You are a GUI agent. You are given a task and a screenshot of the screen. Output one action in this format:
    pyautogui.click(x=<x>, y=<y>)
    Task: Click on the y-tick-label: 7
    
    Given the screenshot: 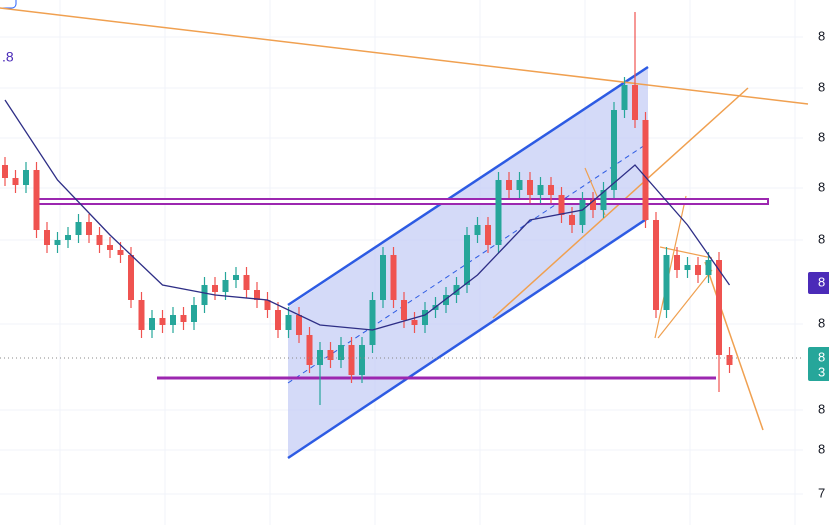 What is the action you would take?
    pyautogui.click(x=821, y=492)
    